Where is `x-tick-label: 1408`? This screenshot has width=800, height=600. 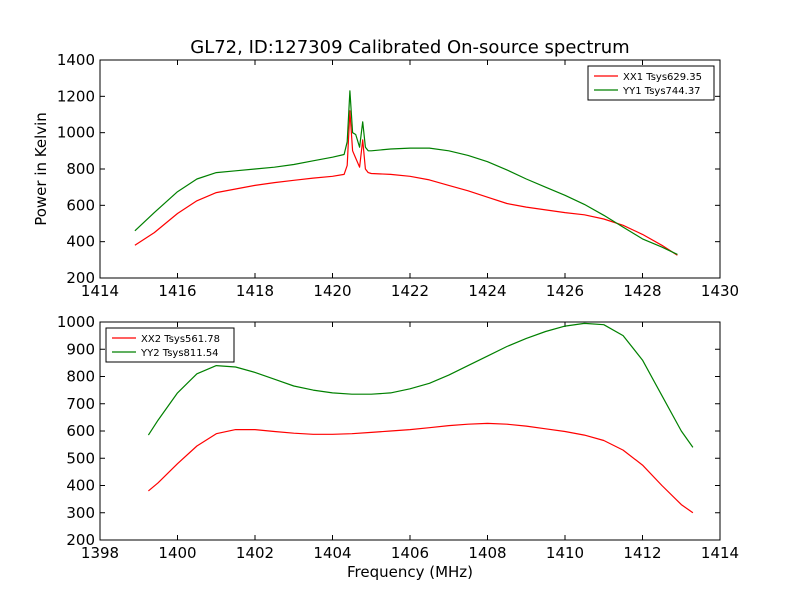 x-tick-label: 1408 is located at coordinates (487, 553).